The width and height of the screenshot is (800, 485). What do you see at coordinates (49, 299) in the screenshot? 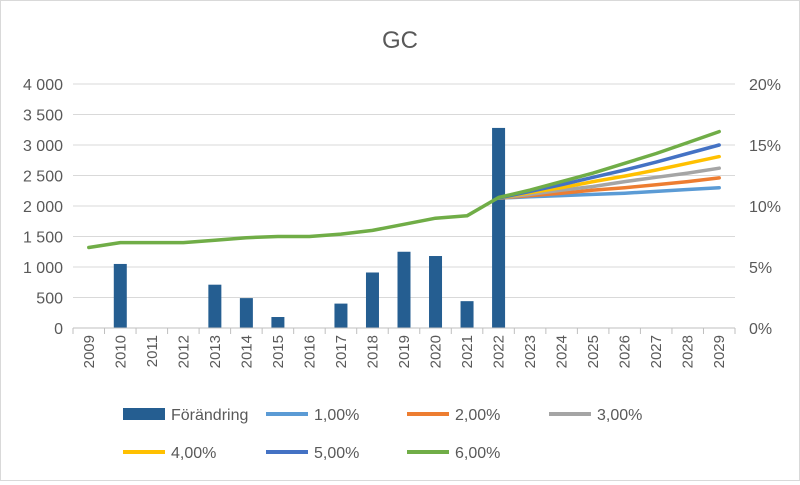
I see `y-left-tick-label: 500` at bounding box center [49, 299].